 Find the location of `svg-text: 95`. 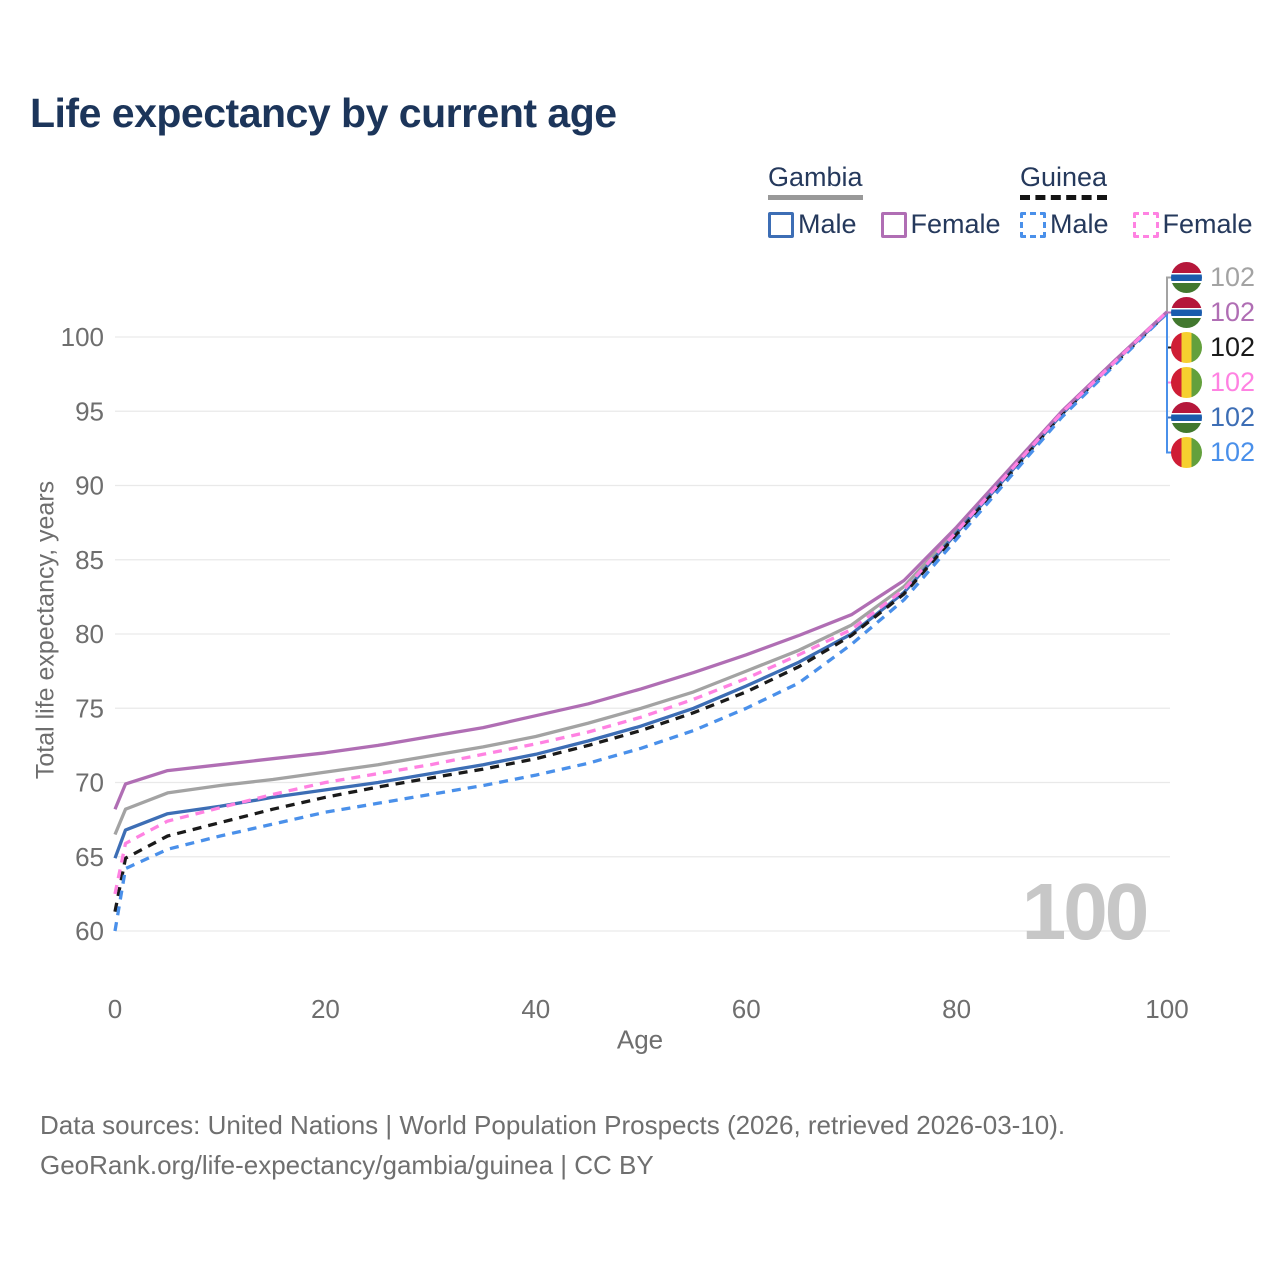

svg-text: 95 is located at coordinates (89, 411).